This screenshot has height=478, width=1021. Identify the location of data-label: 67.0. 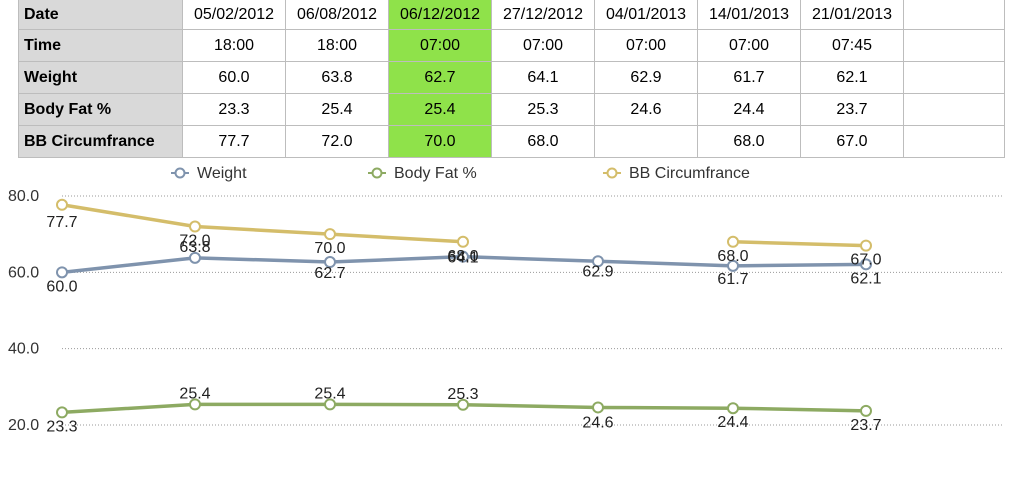
(865, 260).